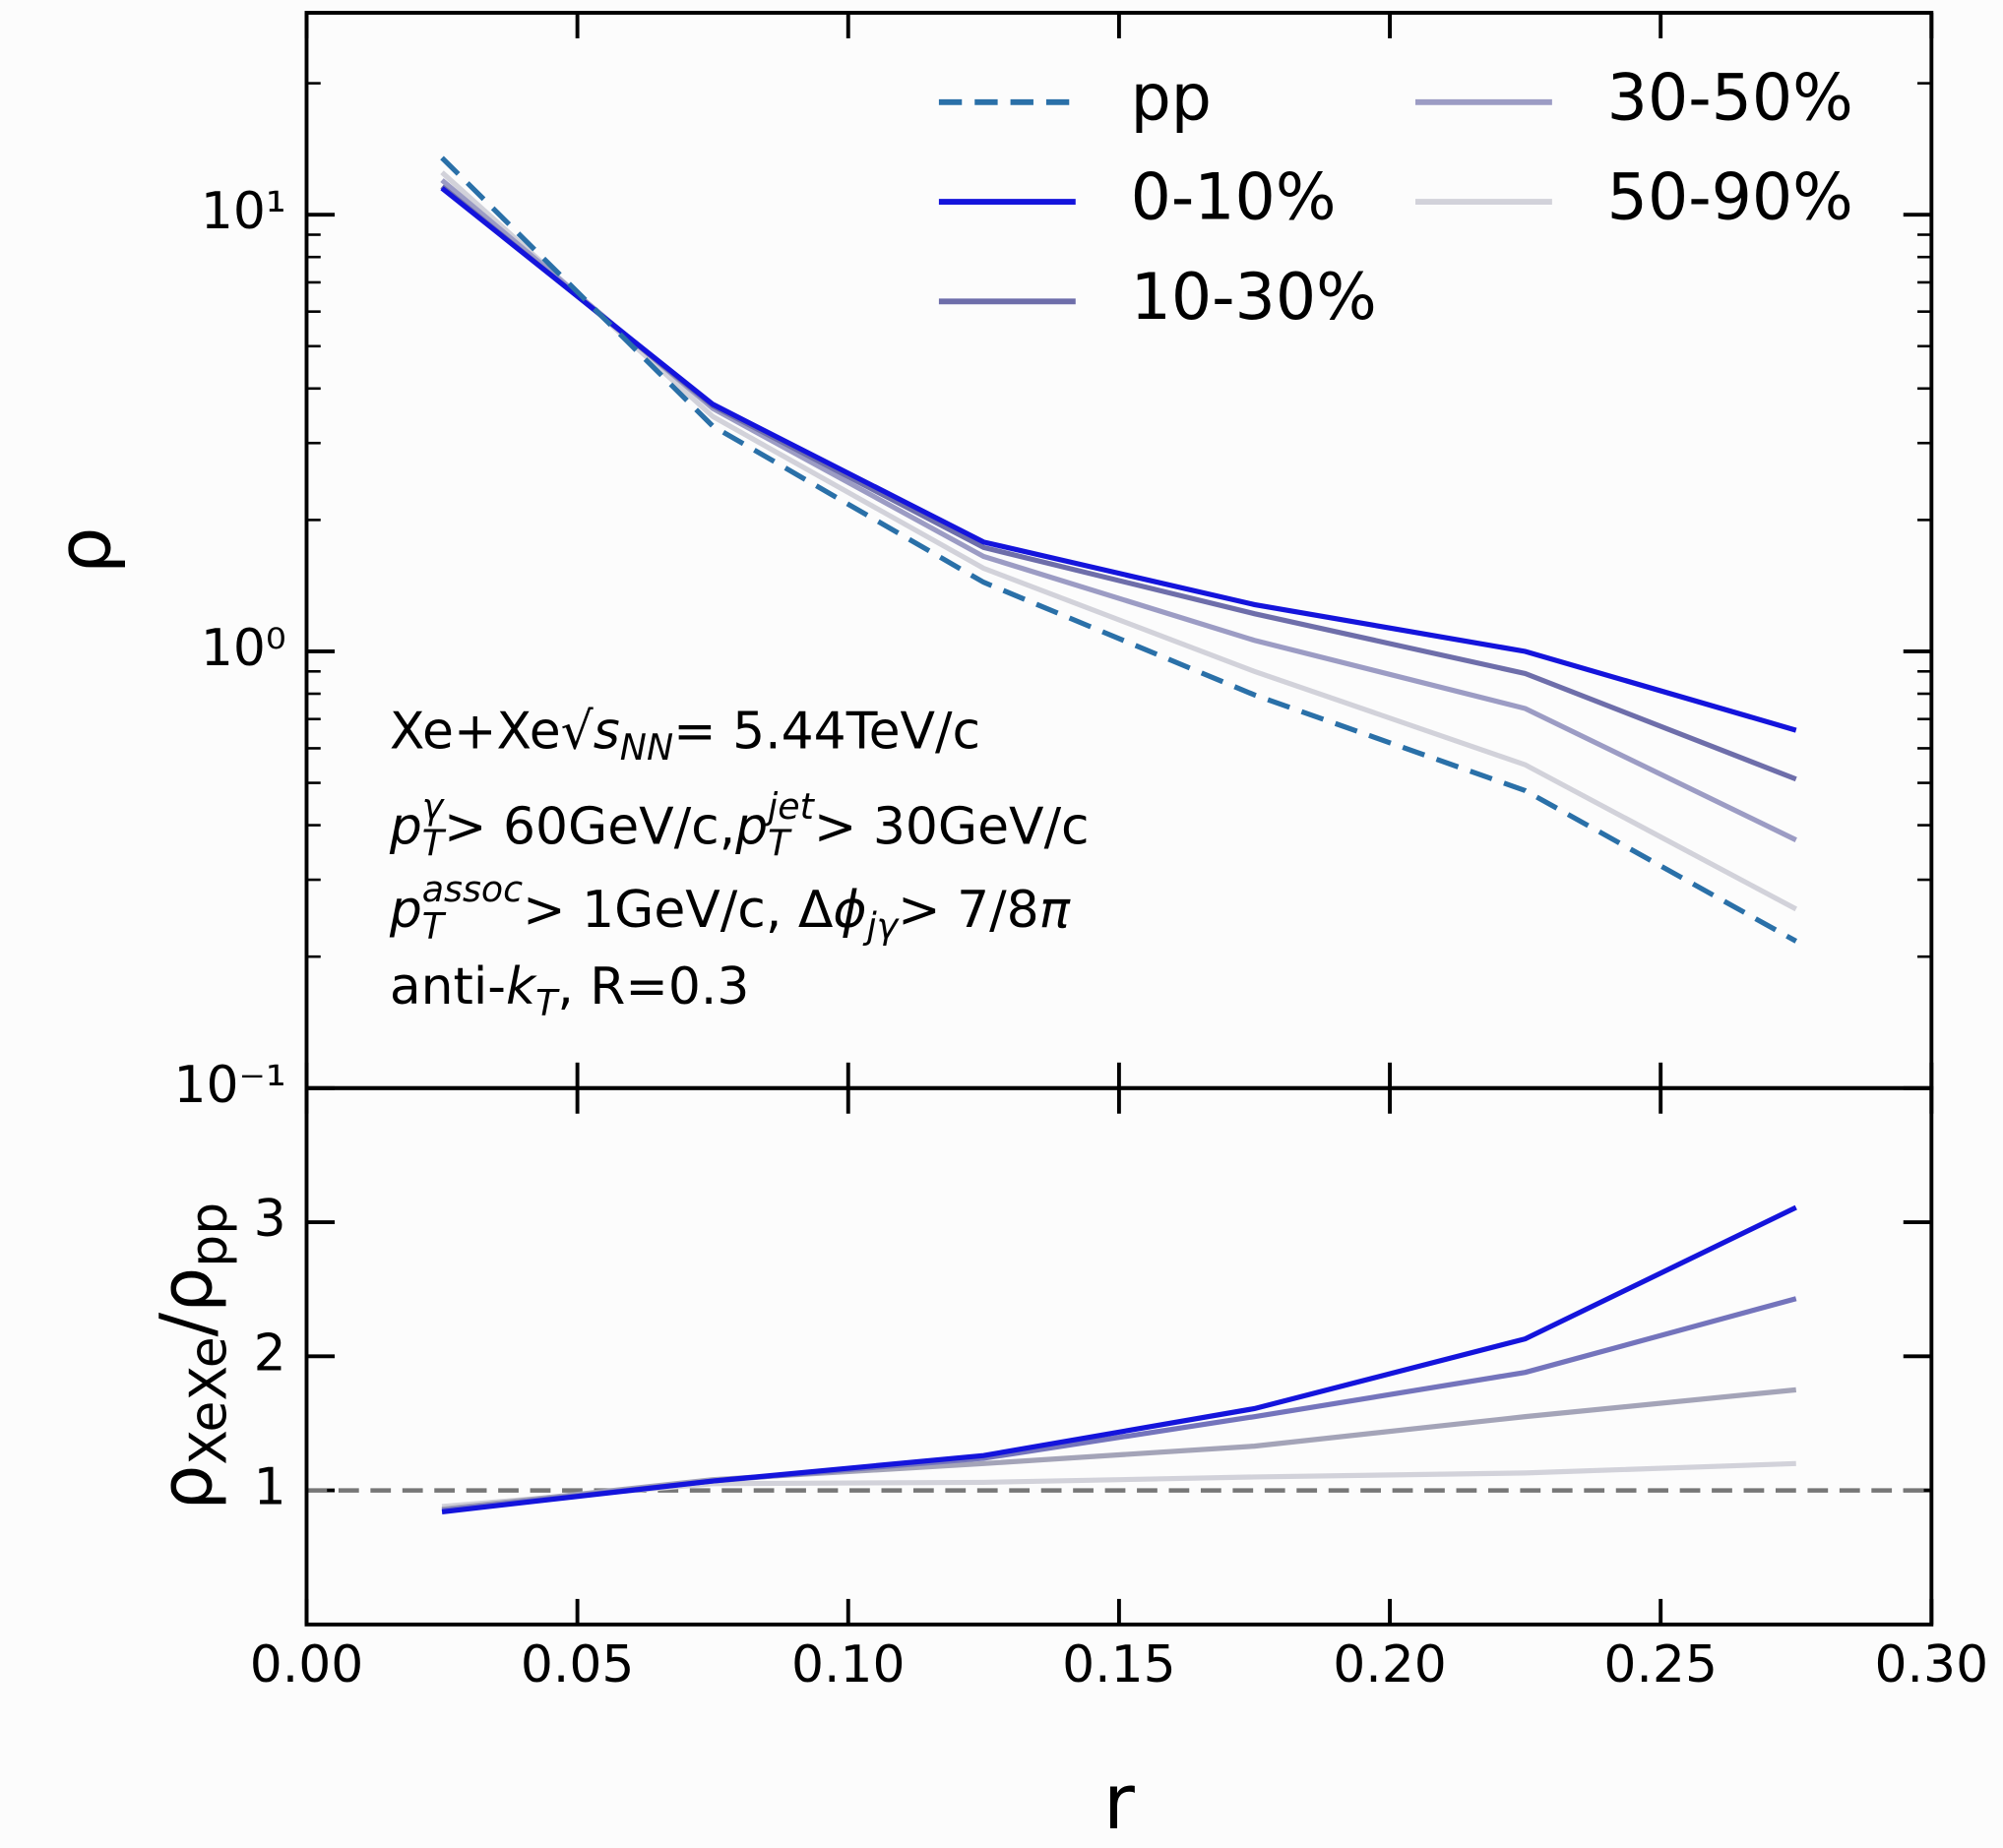  What do you see at coordinates (270, 1219) in the screenshot?
I see `y-tick-label: 3` at bounding box center [270, 1219].